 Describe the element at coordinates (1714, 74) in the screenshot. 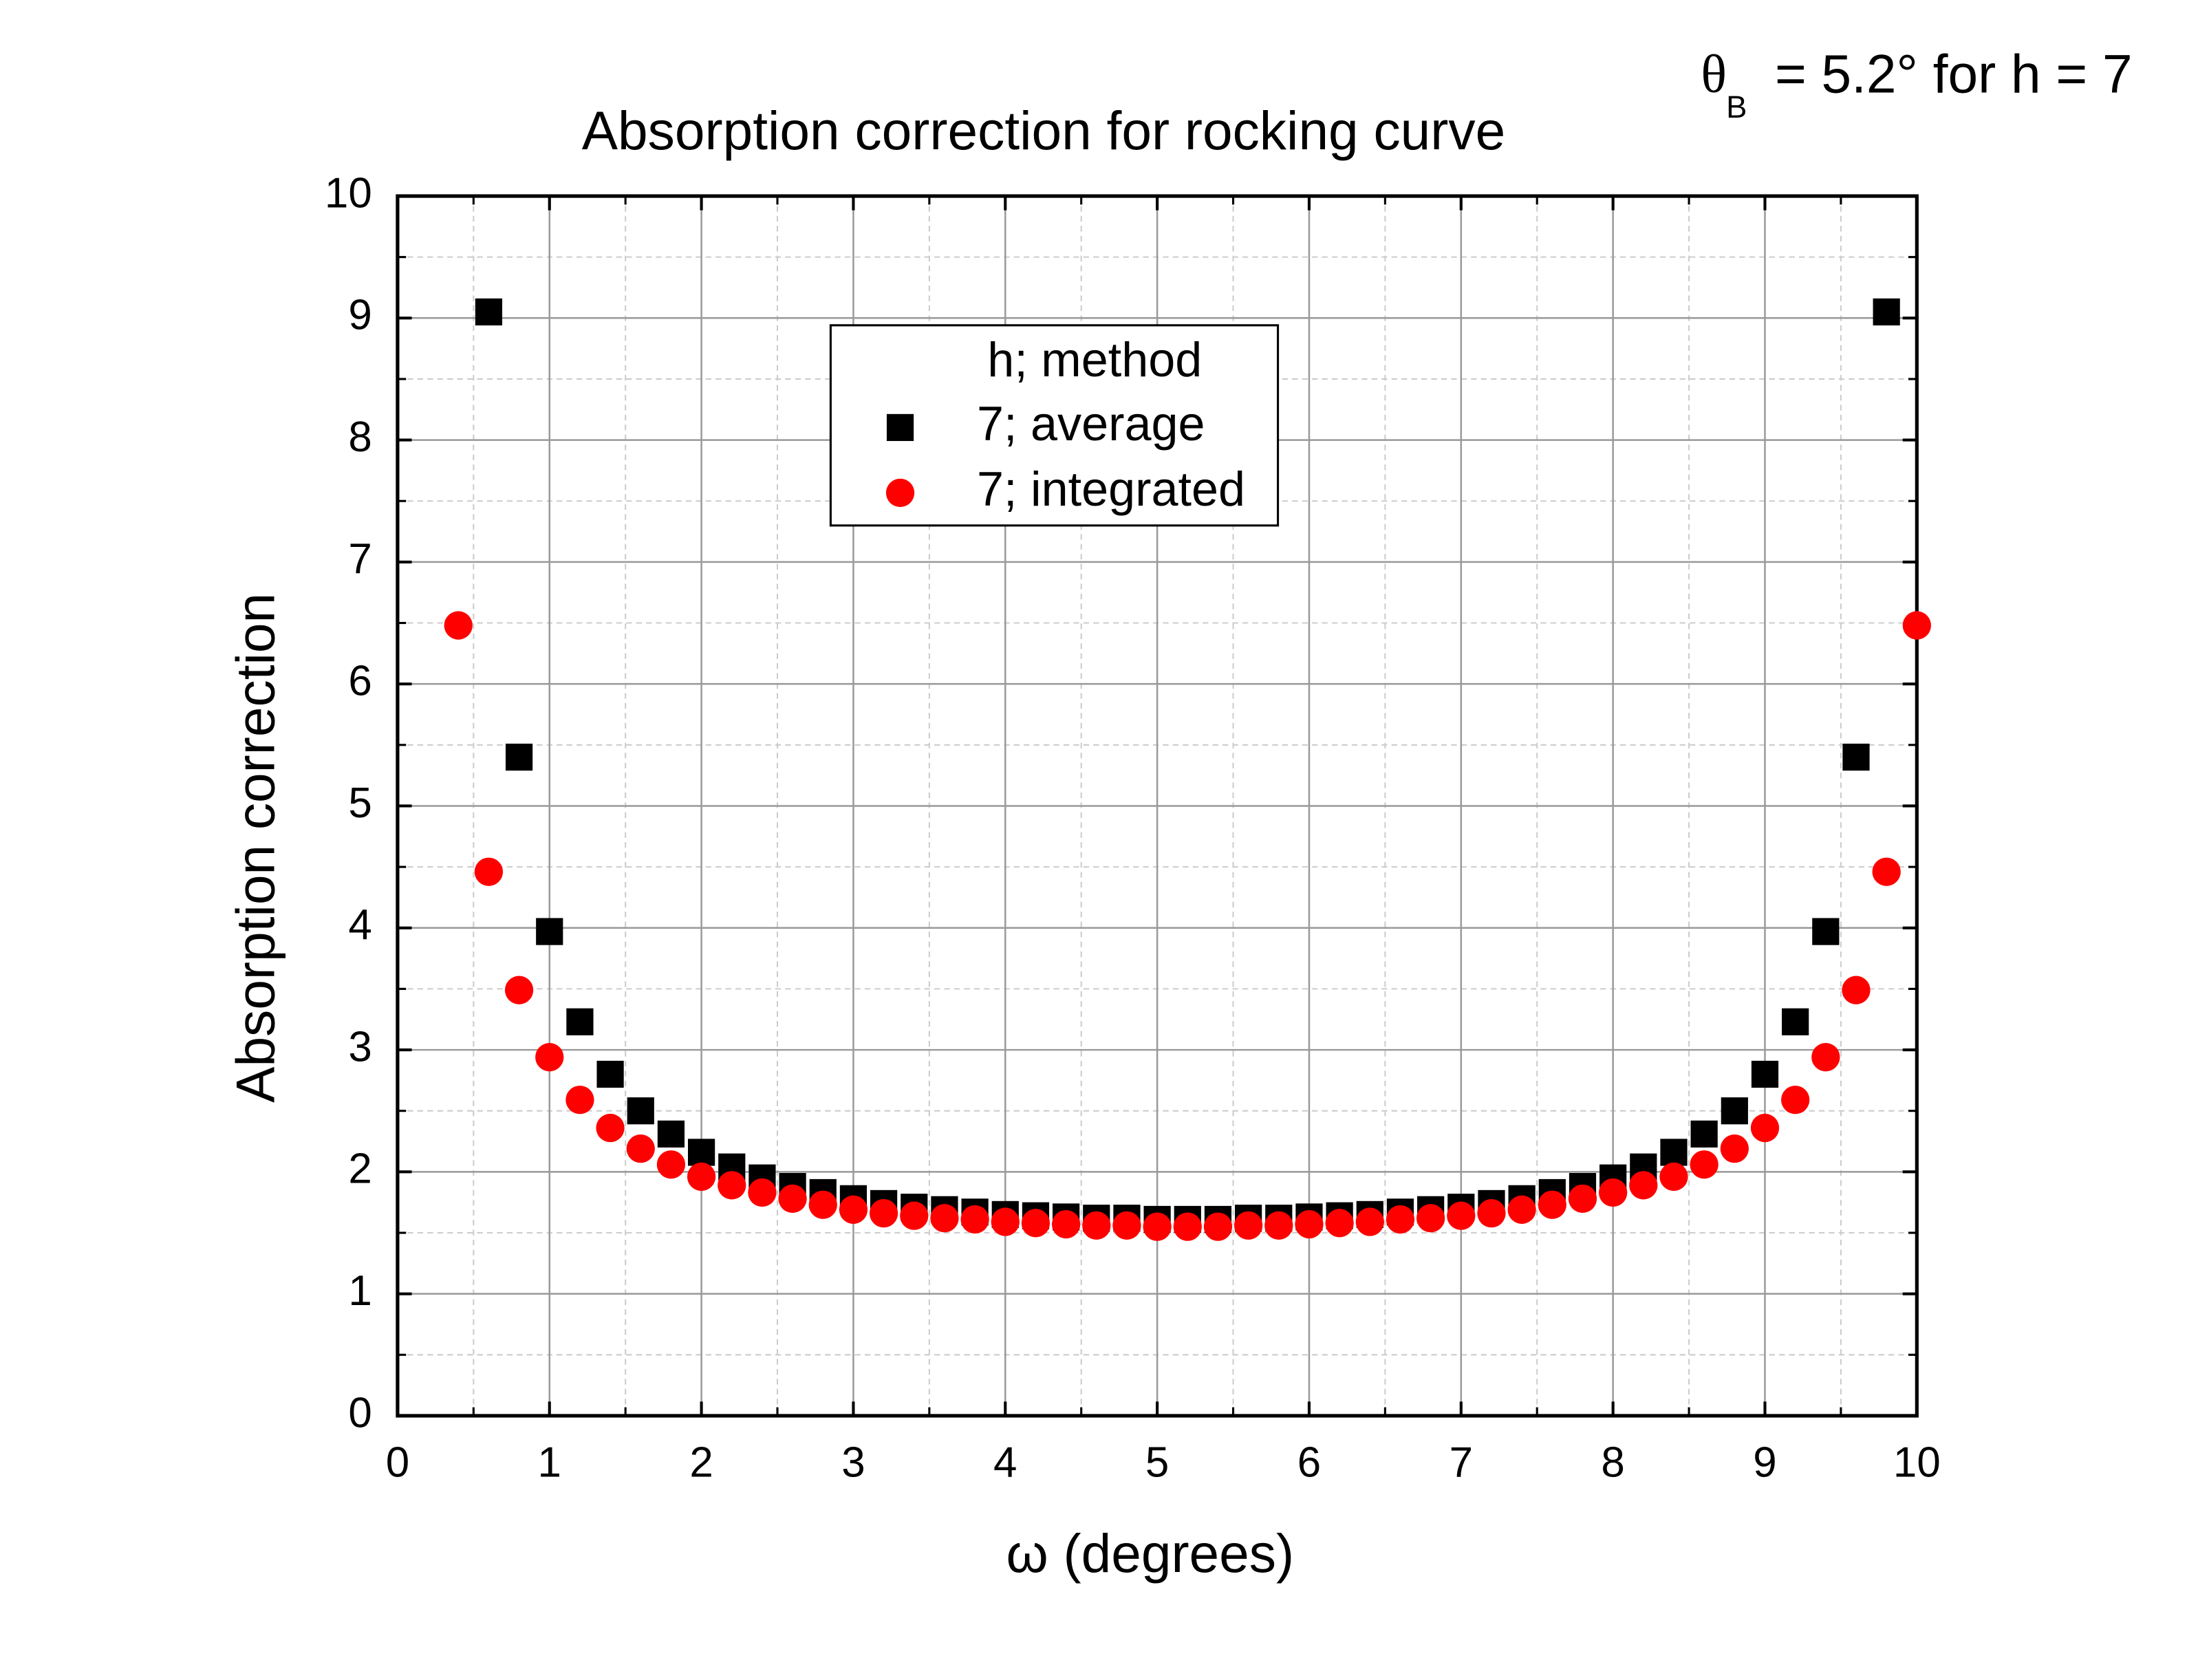

I see `annotation-symbol: θ` at that location.